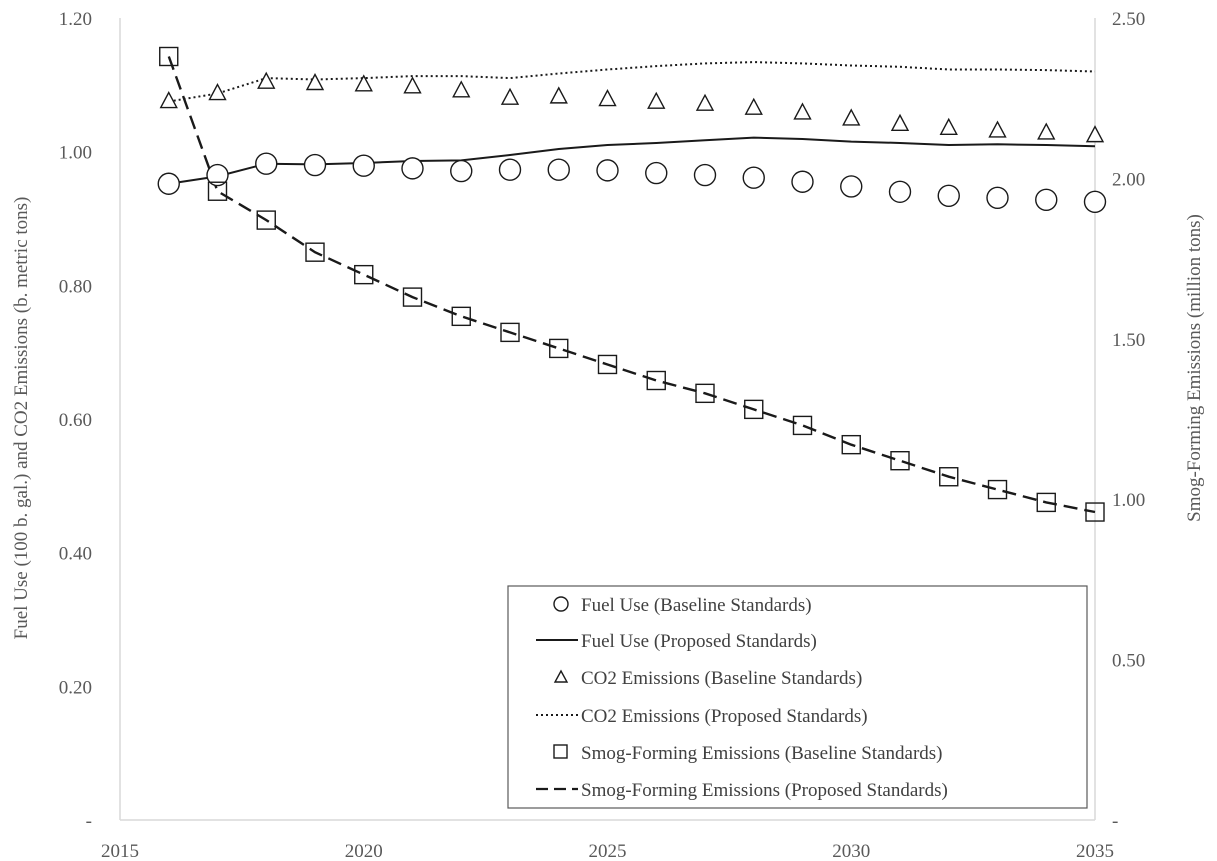 This screenshot has width=1217, height=861. I want to click on y-tick-label-left: 1.00, so click(75, 153).